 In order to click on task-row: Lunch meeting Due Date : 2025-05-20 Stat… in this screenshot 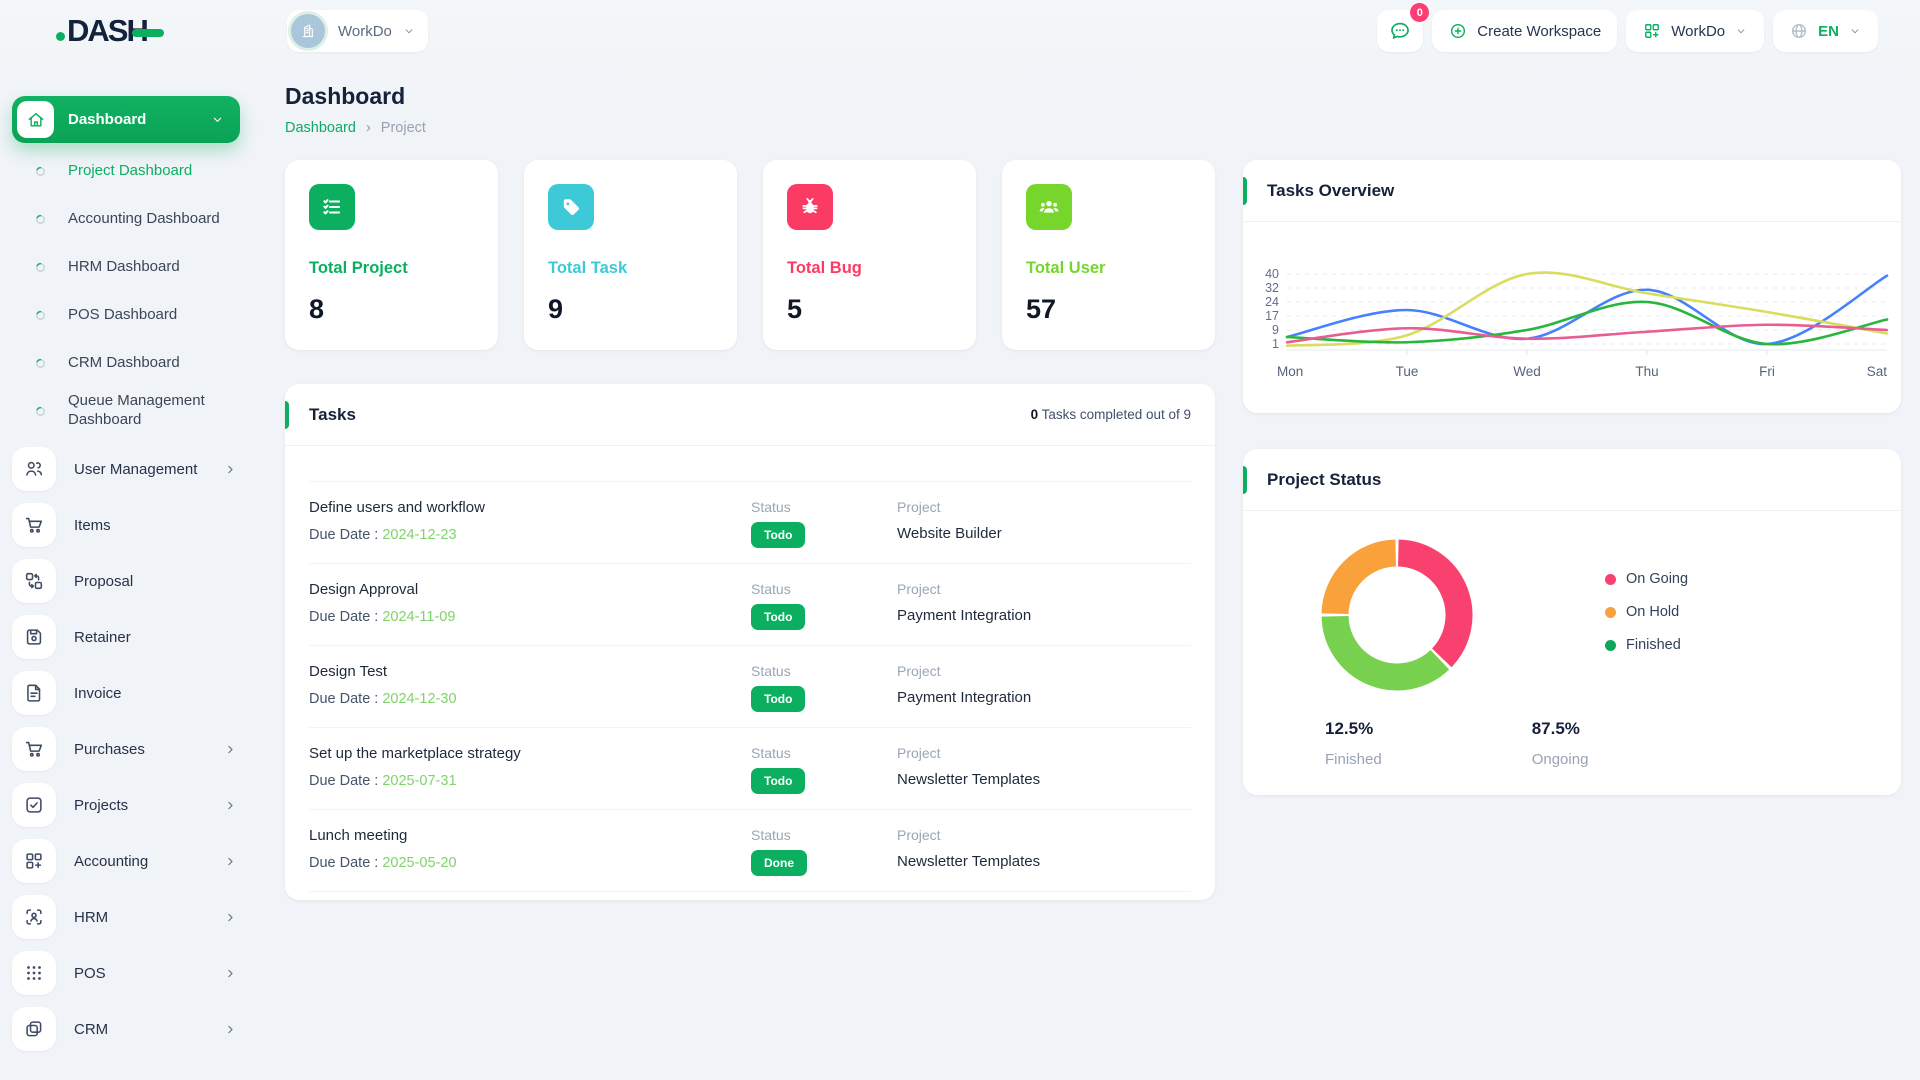, I will do `click(750, 851)`.